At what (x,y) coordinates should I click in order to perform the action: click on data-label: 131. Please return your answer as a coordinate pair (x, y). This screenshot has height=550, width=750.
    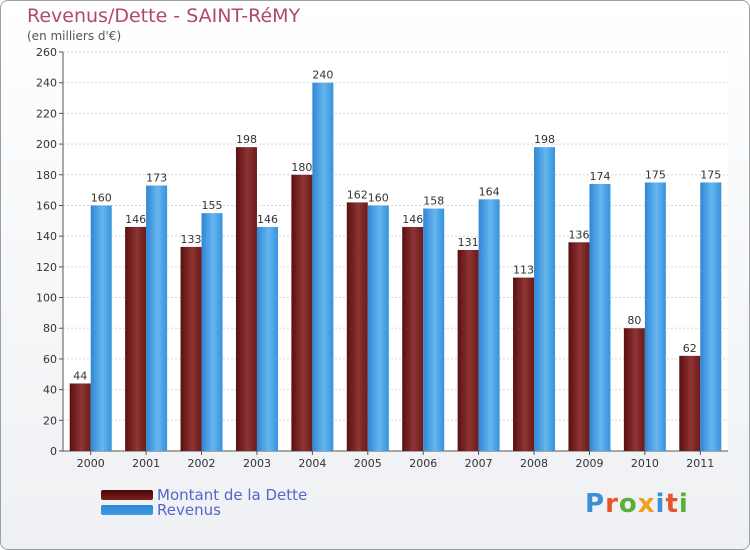
    Looking at the image, I should click on (468, 242).